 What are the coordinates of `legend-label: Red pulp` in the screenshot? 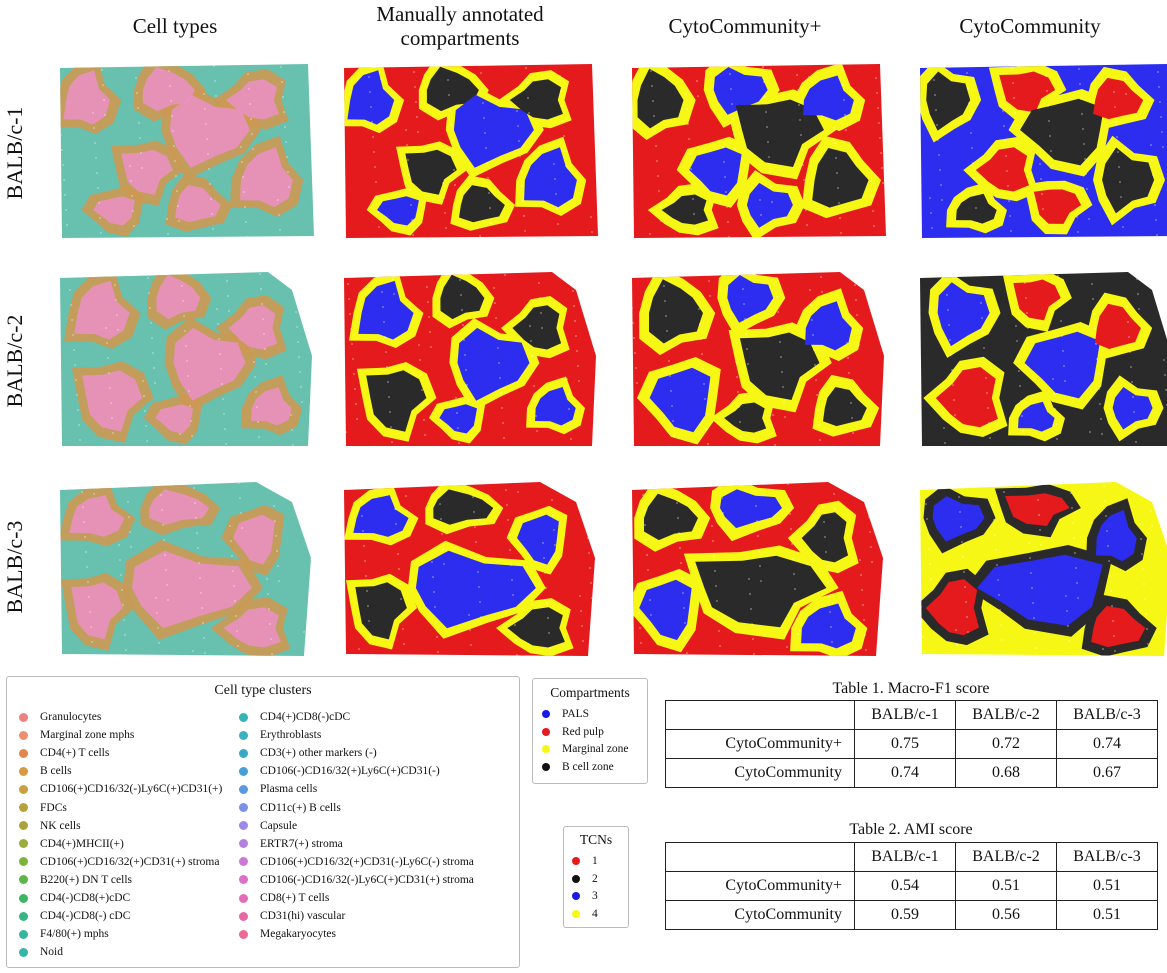 It's located at (583, 732).